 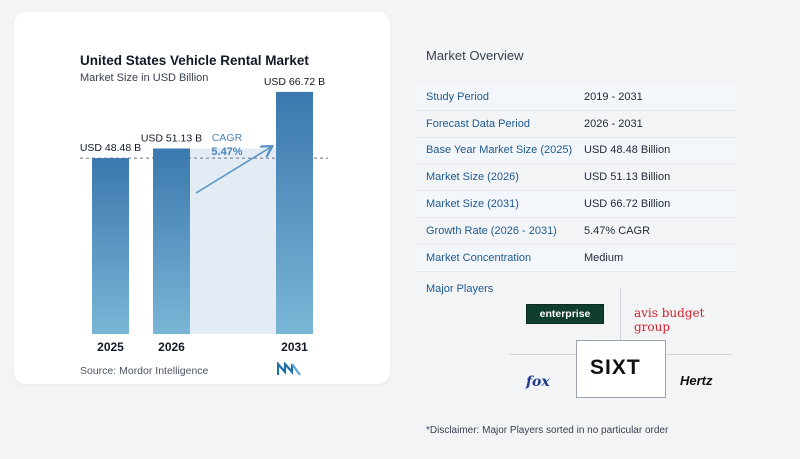 I want to click on hertz-logo: Hertz, so click(x=696, y=380).